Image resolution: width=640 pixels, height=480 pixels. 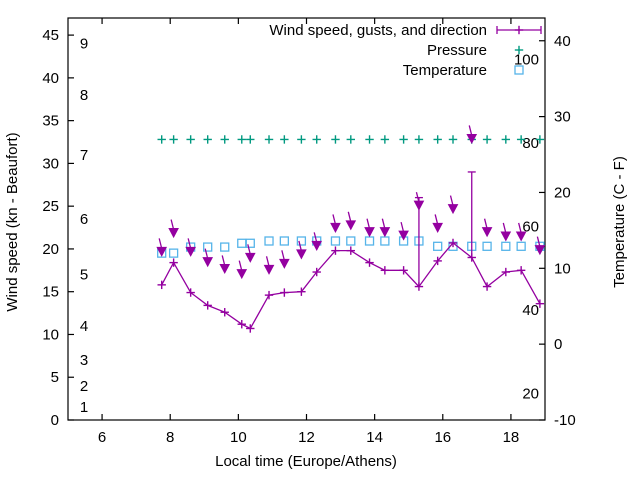 I want to click on beaufort-label: 3, so click(x=84, y=360).